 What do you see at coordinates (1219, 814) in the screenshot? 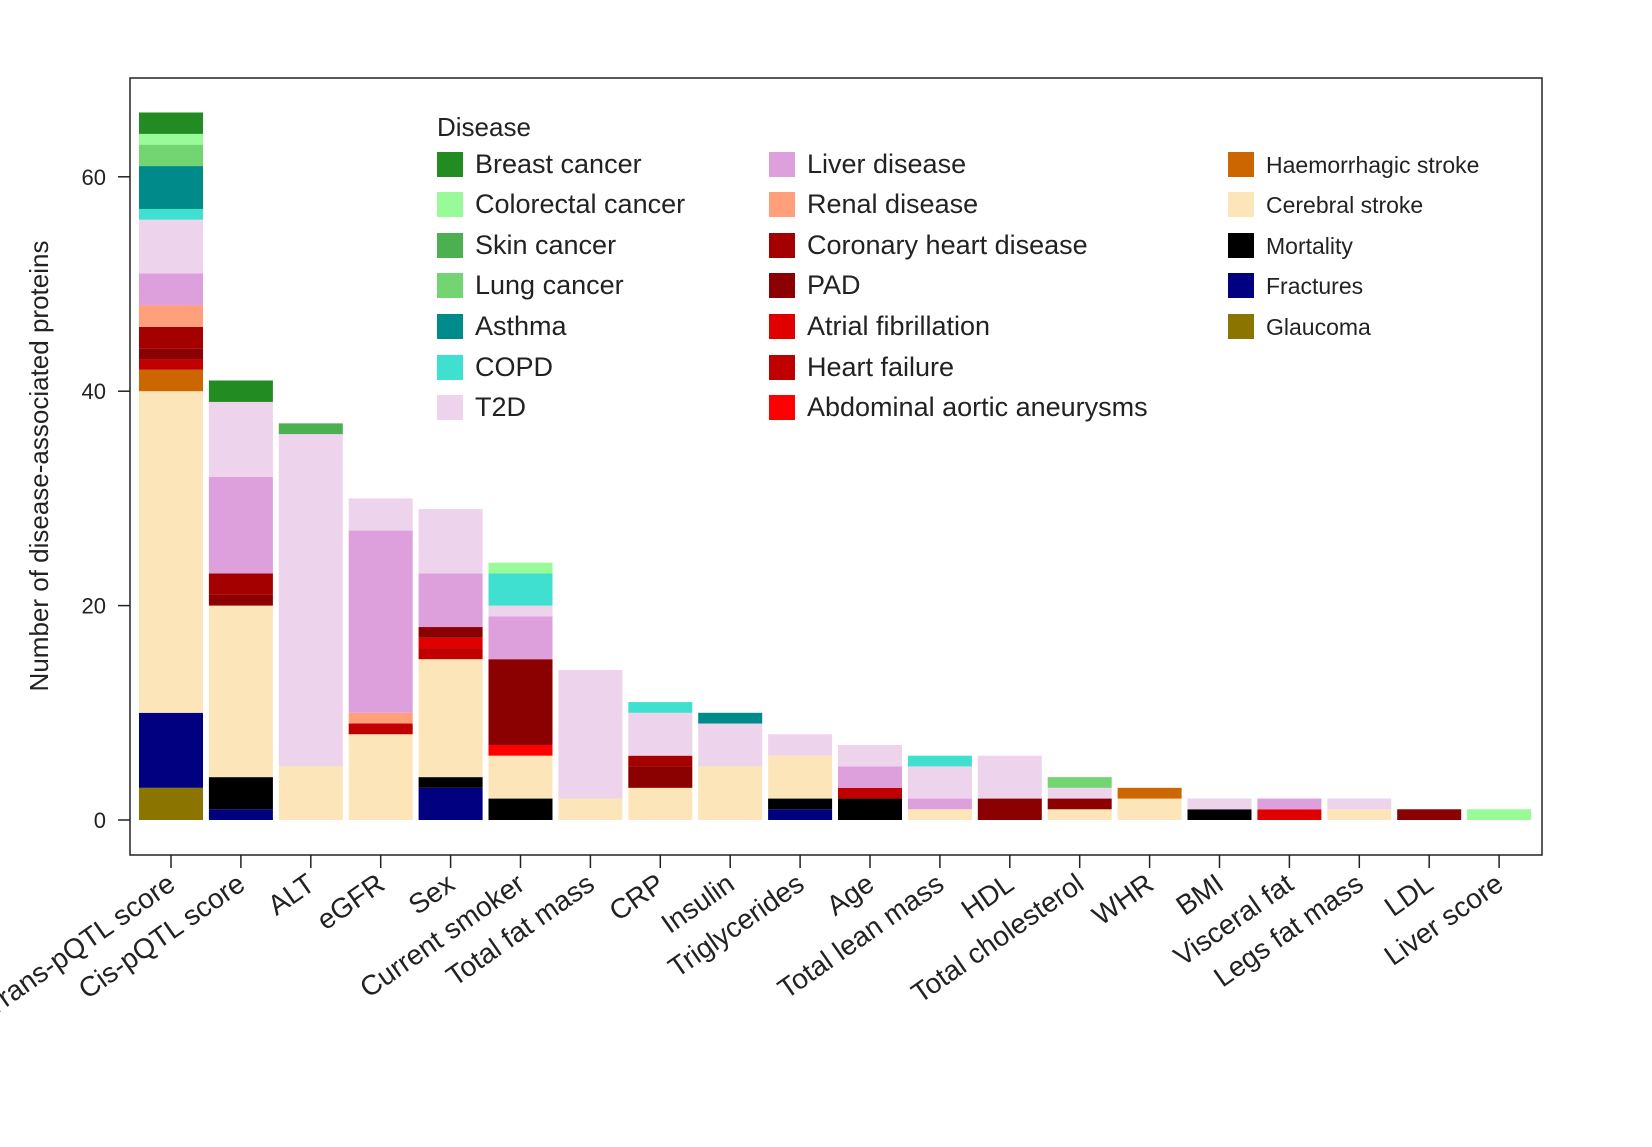
I see `bar-segment-bmi-mortality` at bounding box center [1219, 814].